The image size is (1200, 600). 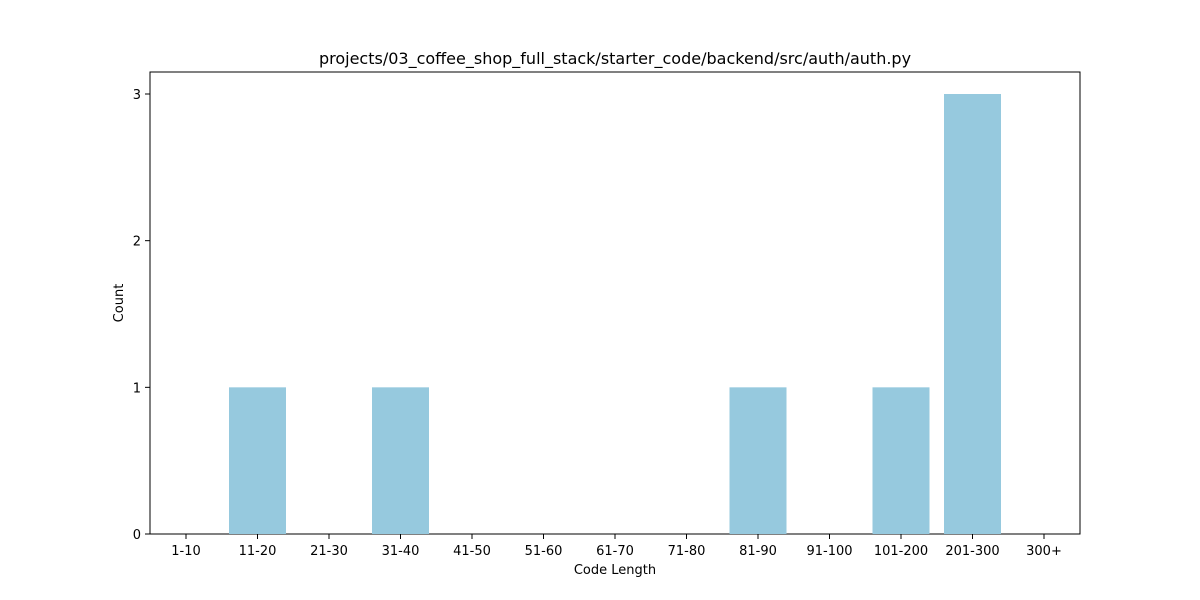 I want to click on x-tick-label: 61-70, so click(x=615, y=551).